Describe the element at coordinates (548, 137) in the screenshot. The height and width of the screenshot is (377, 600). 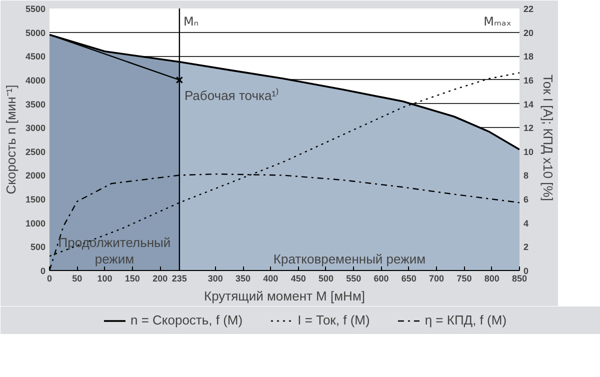
I see `y2-axis-title: Ток I [A]; КПД x10 [%]` at that location.